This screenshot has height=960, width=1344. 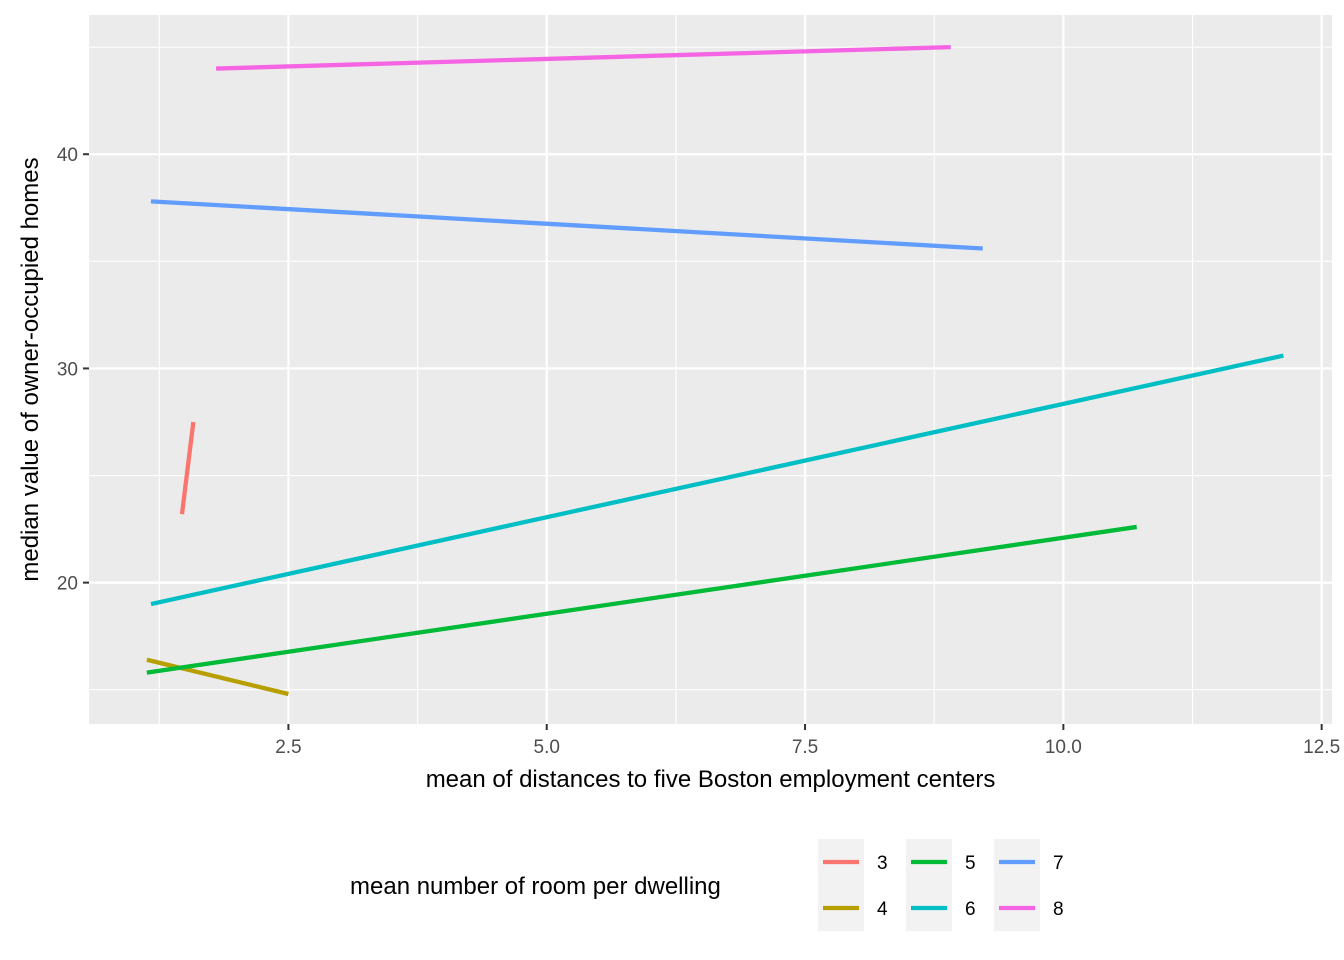 I want to click on x-tick-label: 2.5, so click(x=288, y=747).